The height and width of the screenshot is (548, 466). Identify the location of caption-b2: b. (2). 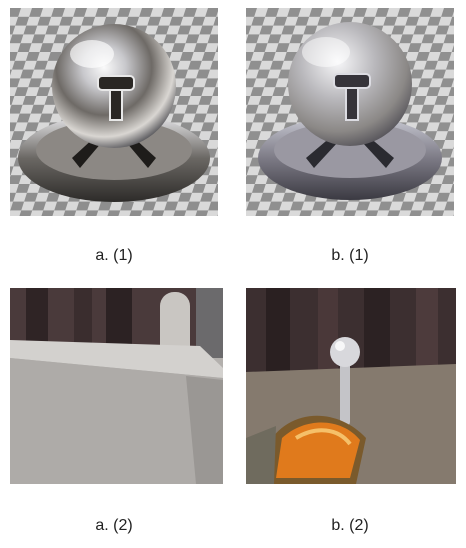
(350, 525).